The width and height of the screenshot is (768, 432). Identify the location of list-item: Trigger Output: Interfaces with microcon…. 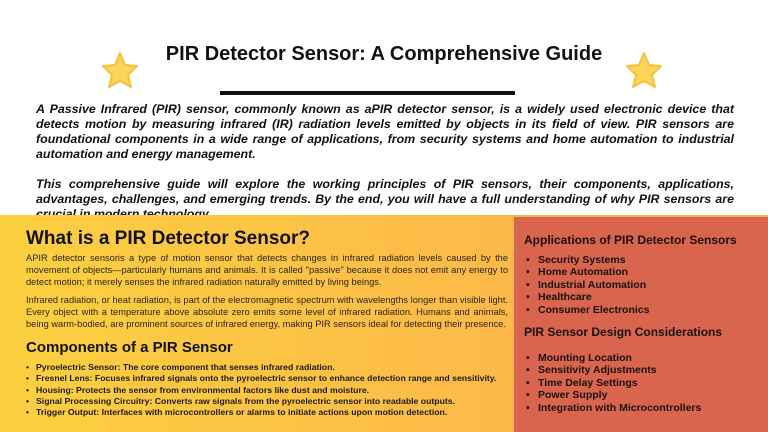
(268, 413).